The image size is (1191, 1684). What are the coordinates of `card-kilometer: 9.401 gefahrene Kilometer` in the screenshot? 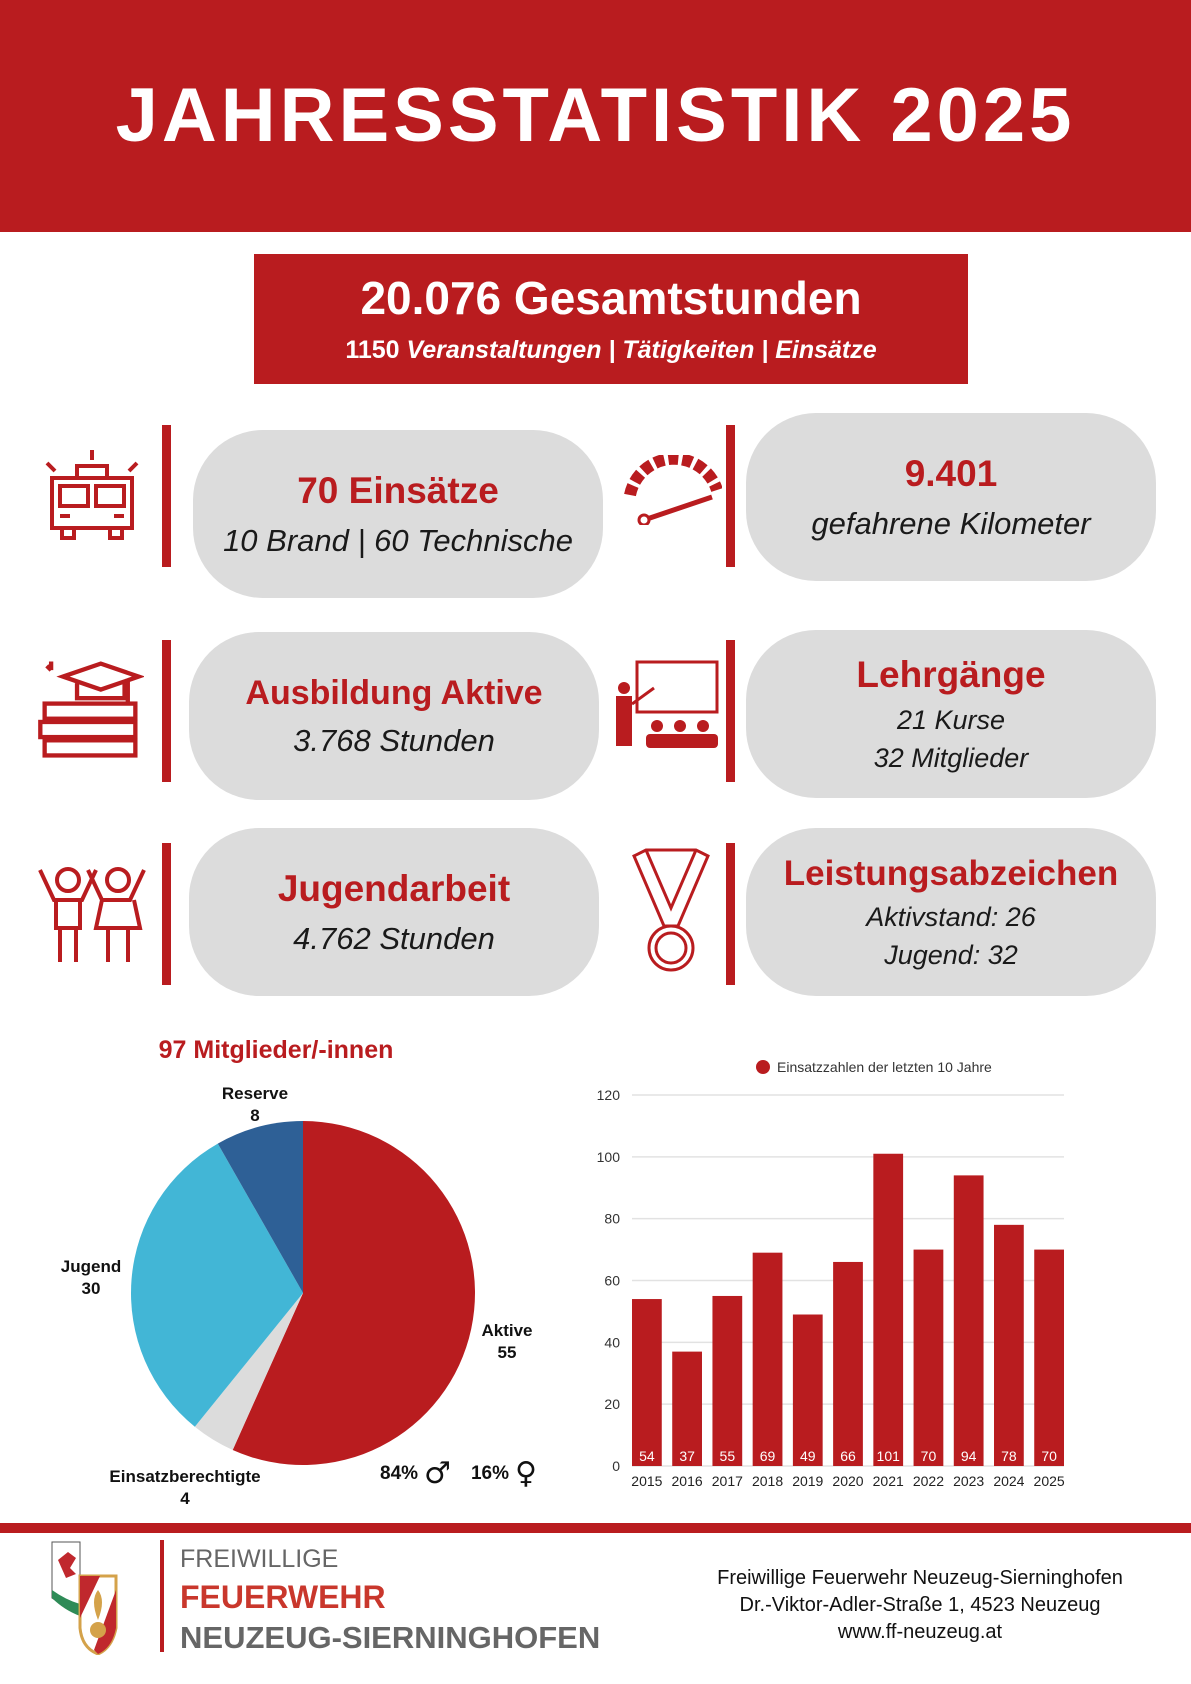 It's located at (951, 497).